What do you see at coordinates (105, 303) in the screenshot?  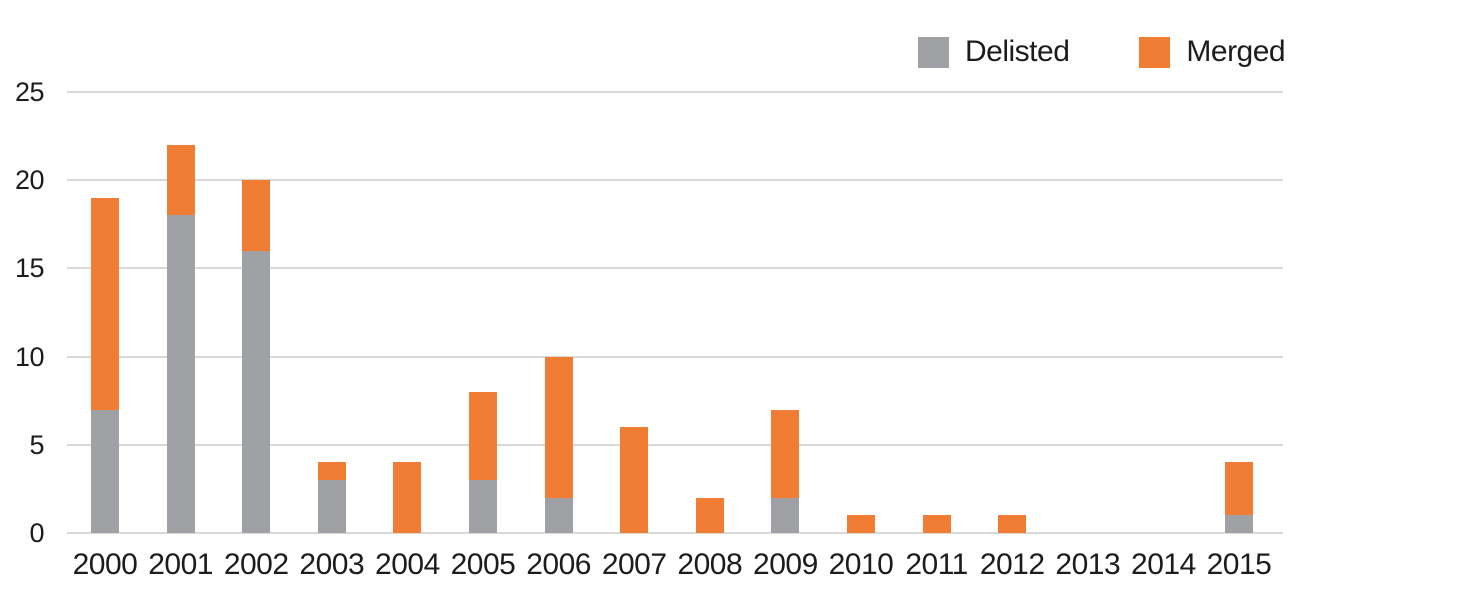 I see `bar-2000-merged-segment` at bounding box center [105, 303].